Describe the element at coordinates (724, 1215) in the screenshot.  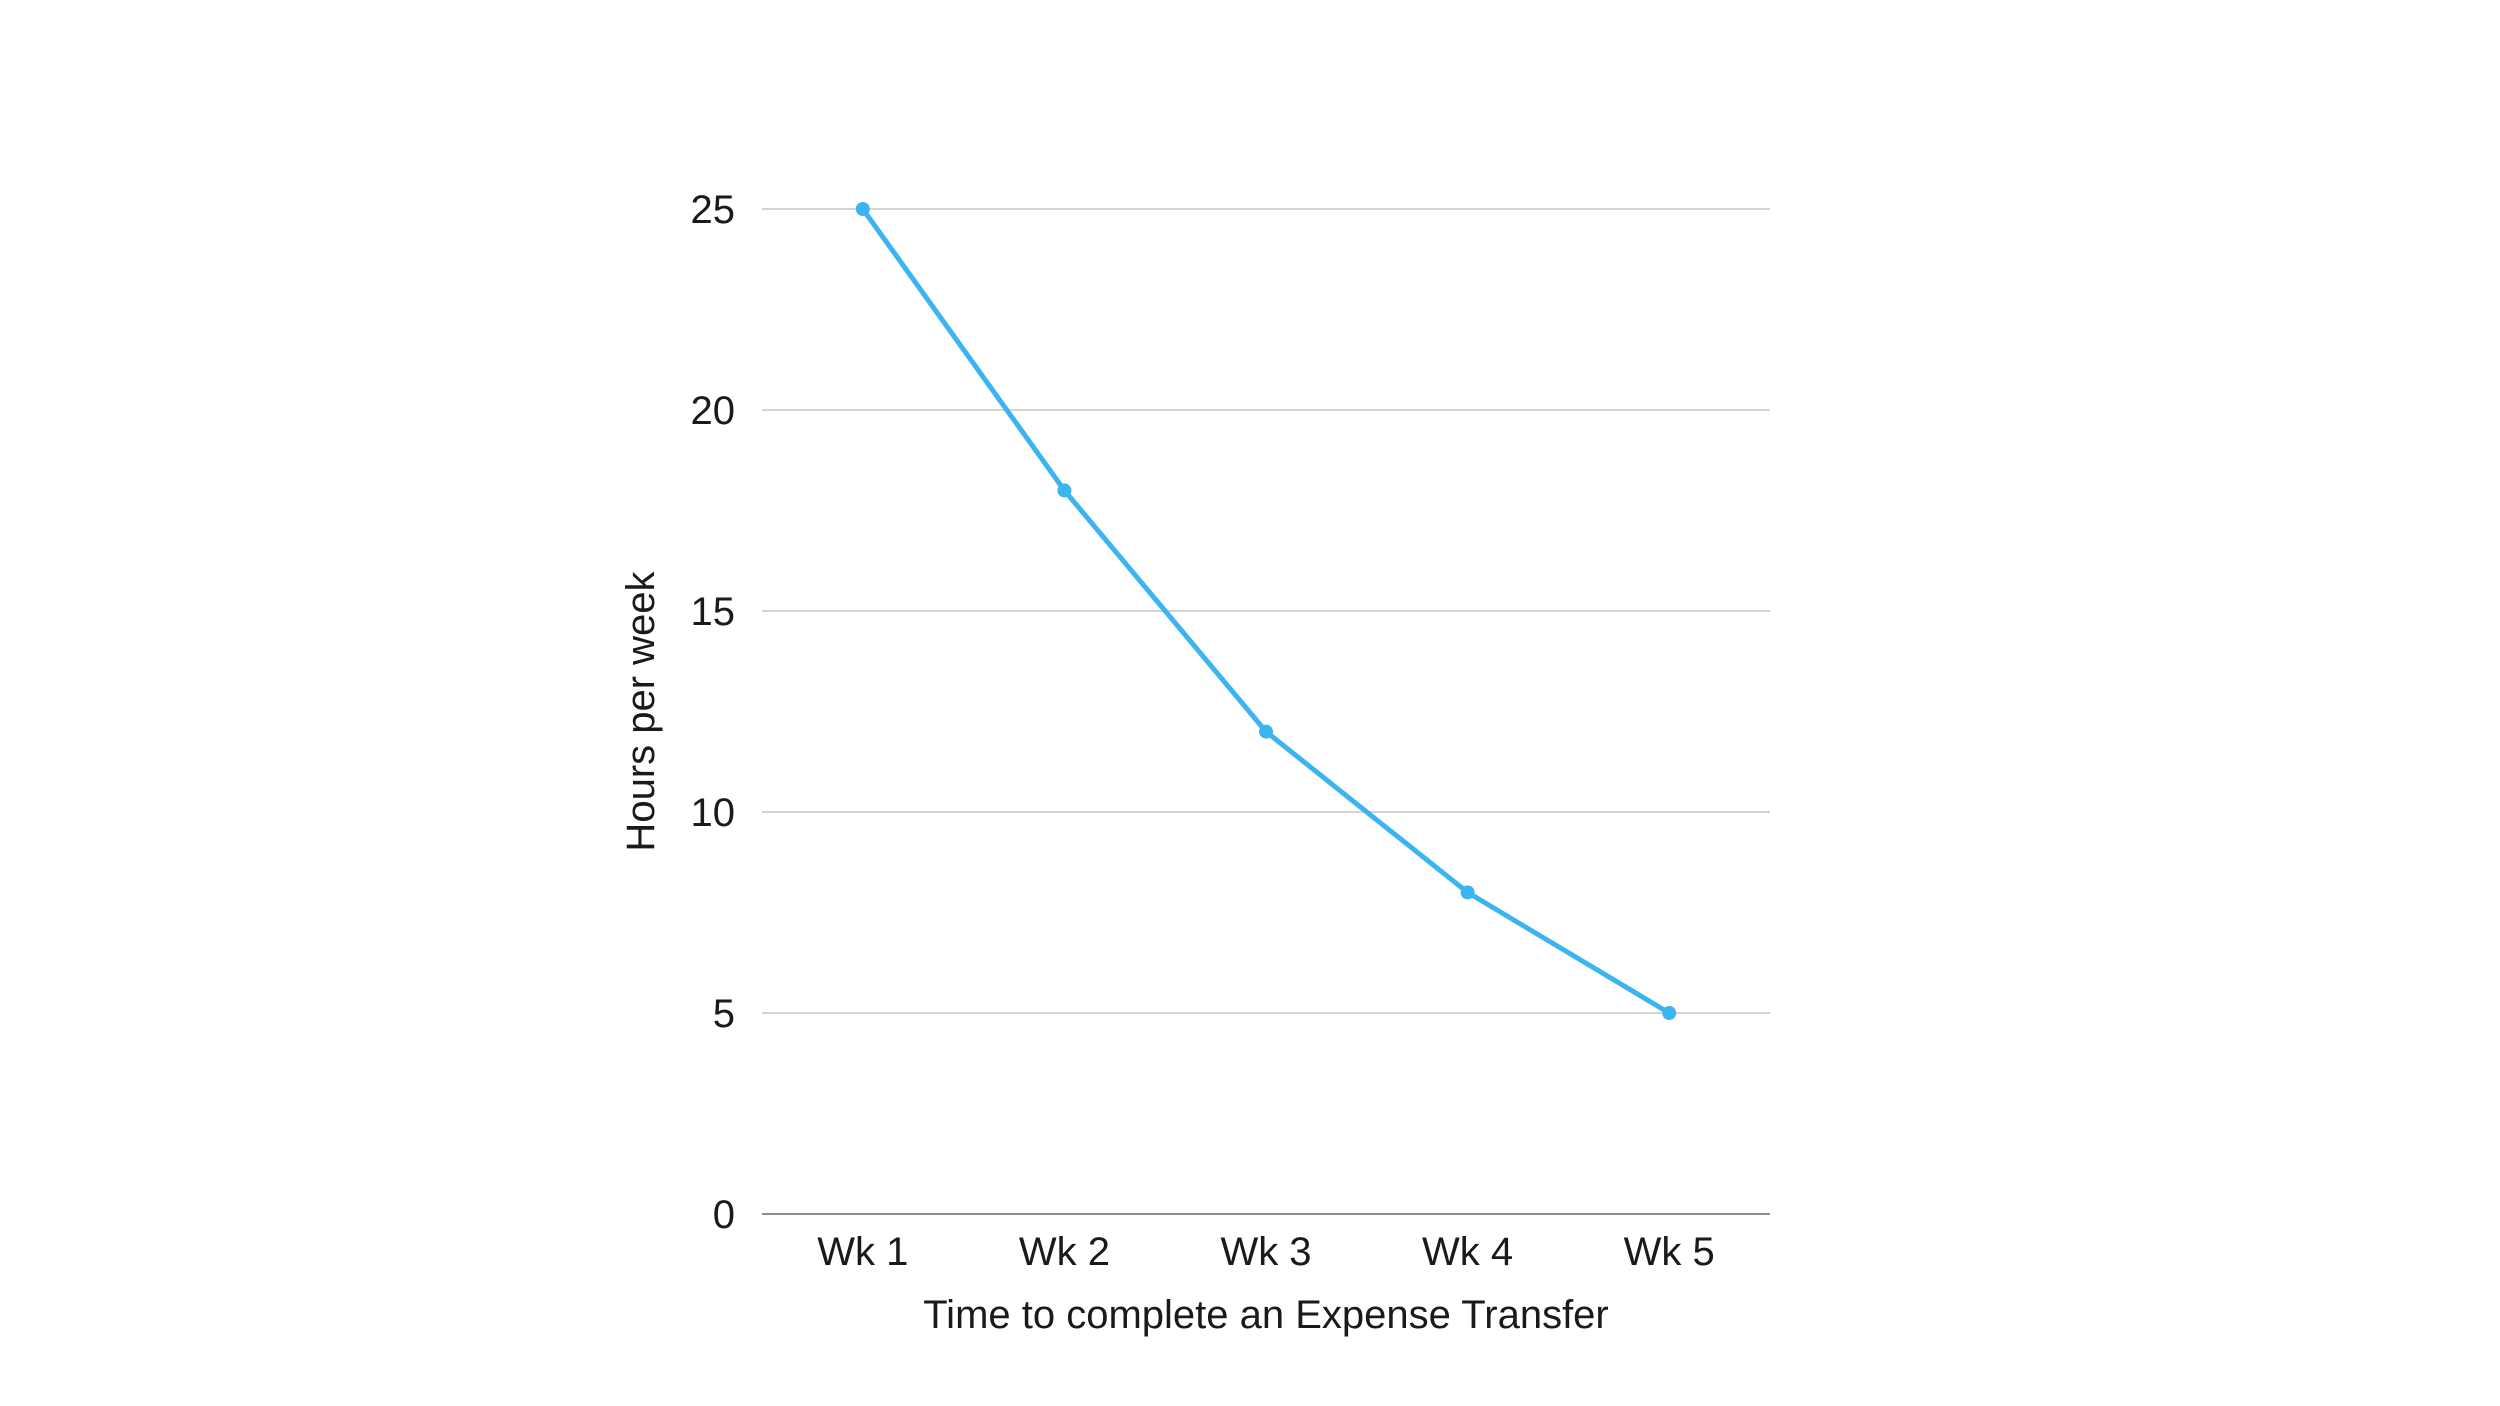
I see `y-tick-label: 0` at that location.